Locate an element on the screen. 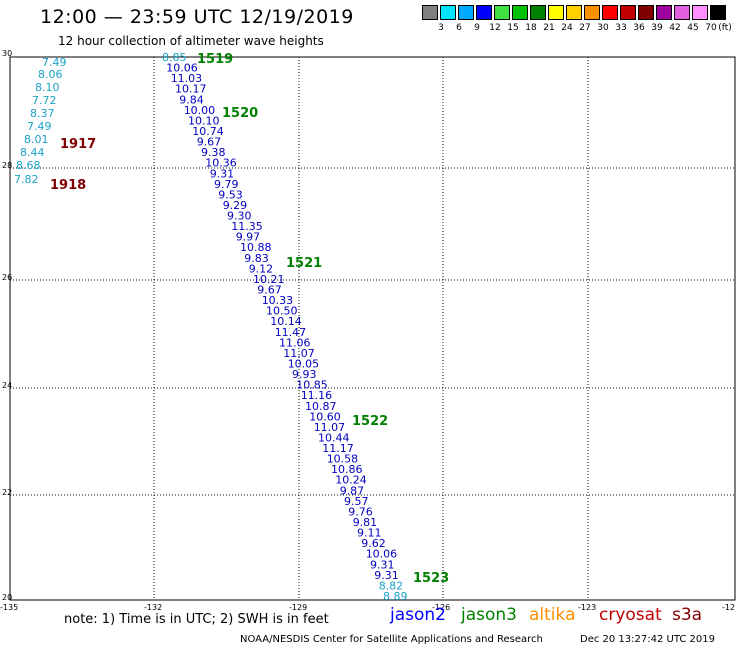  wave-height-value: 10.33 is located at coordinates (278, 300).